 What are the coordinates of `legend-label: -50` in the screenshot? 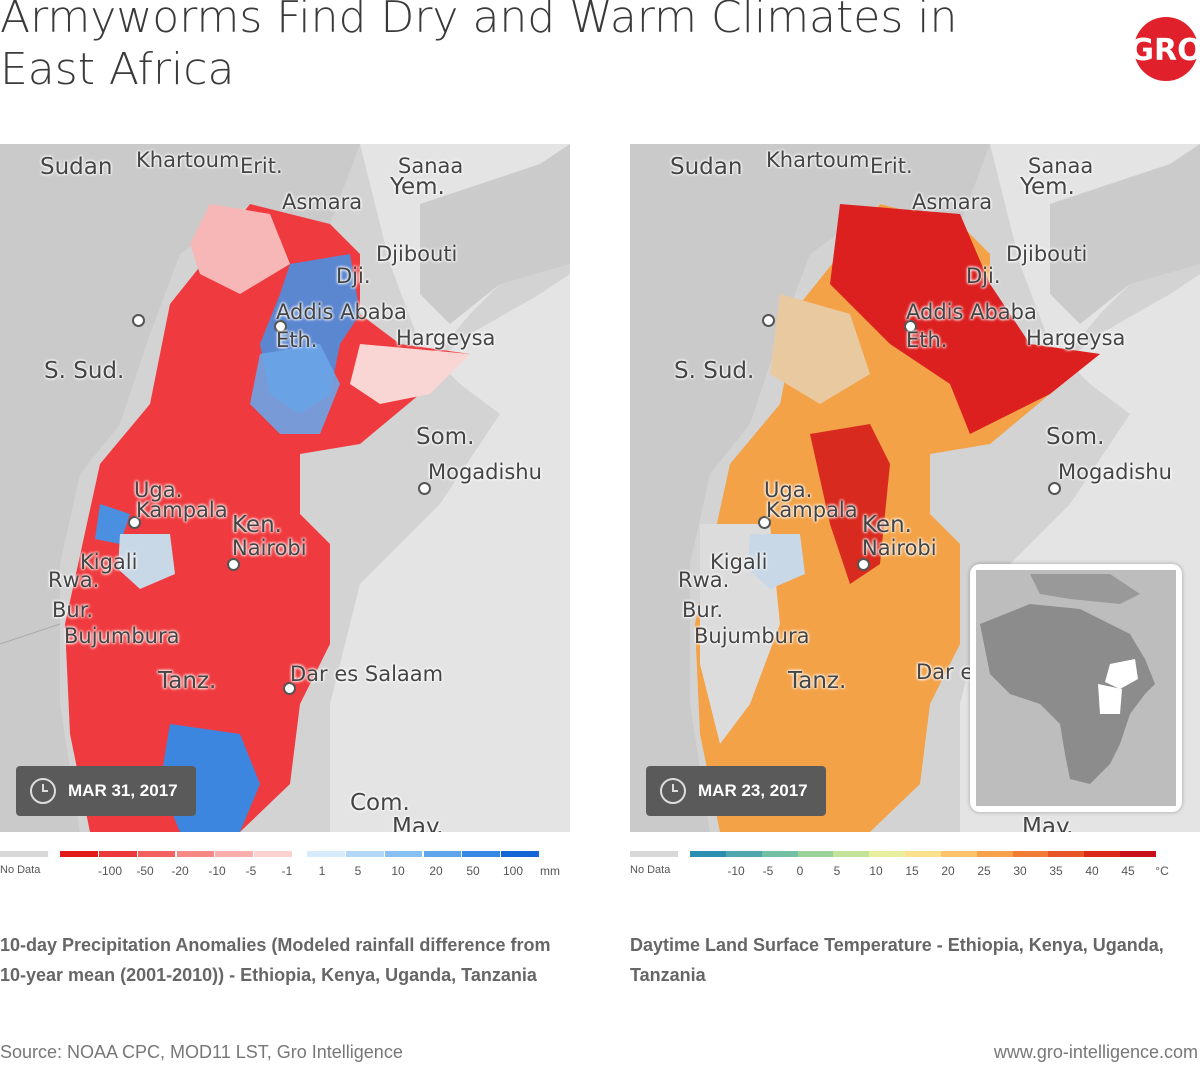 It's located at (145, 871).